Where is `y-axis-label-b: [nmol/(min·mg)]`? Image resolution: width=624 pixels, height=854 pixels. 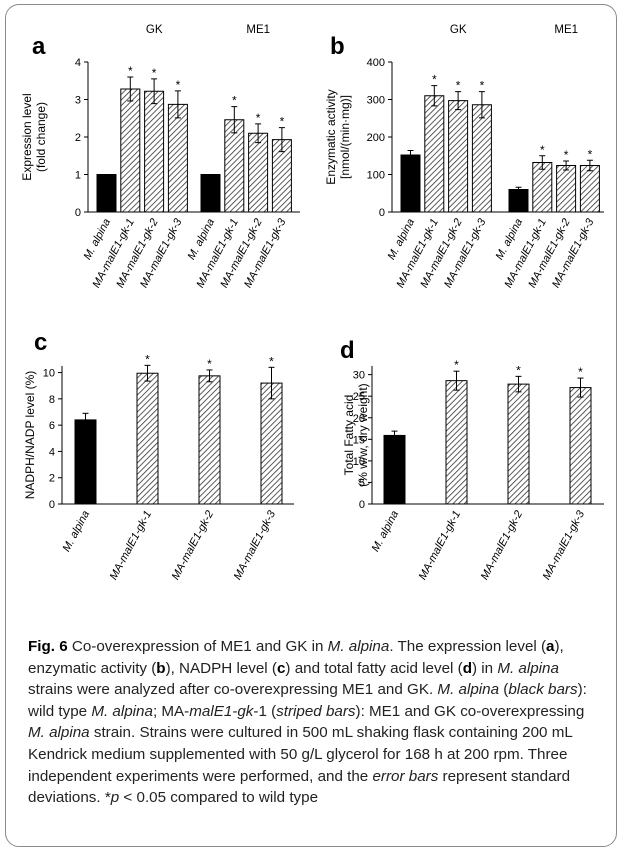 y-axis-label-b: [nmol/(min·mg)] is located at coordinates (345, 137).